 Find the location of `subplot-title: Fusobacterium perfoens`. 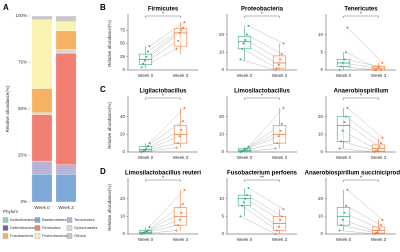

subplot-title: Fusobacterium perfoens is located at coordinates (262, 174).